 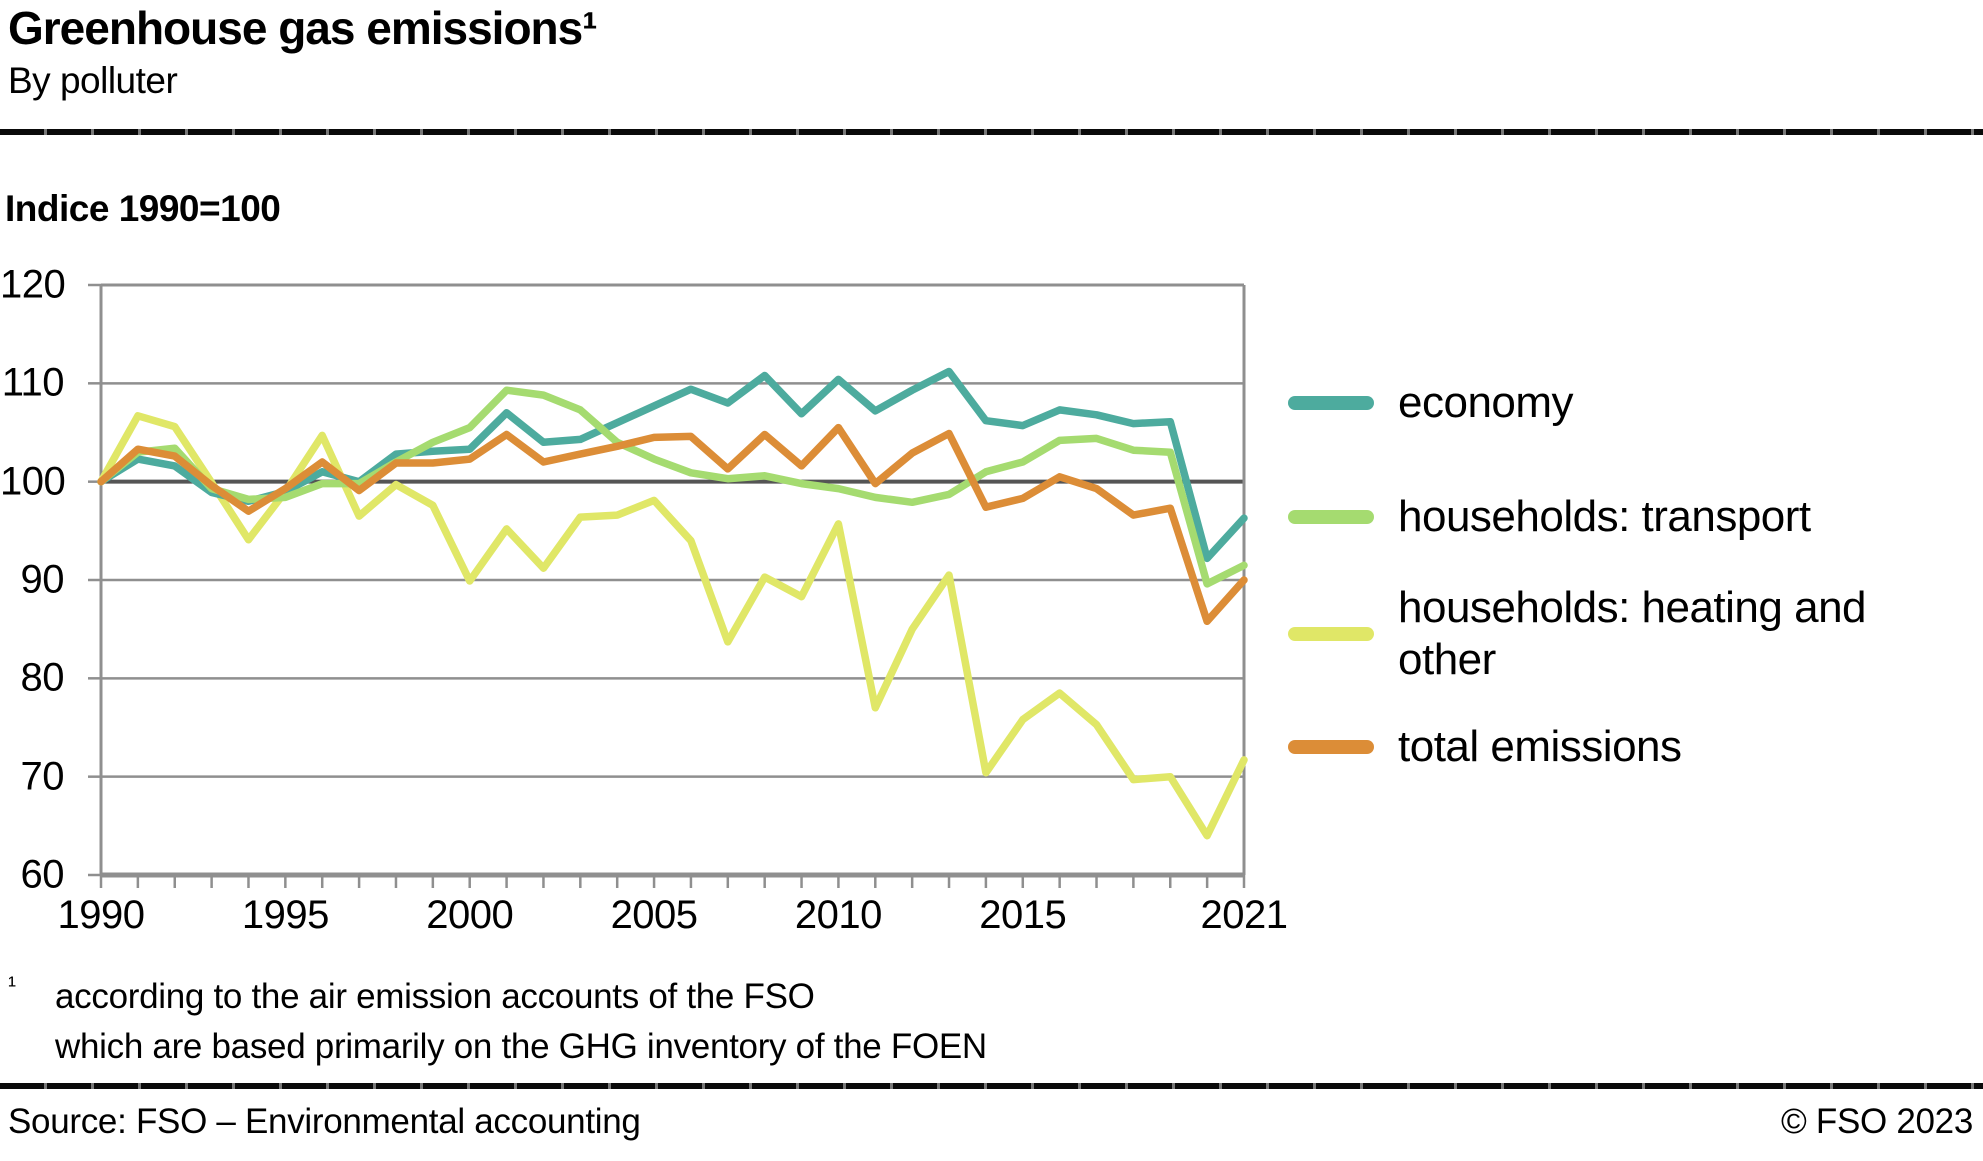 I want to click on page-title: Greenhouse gas emissions¹, so click(x=303, y=28).